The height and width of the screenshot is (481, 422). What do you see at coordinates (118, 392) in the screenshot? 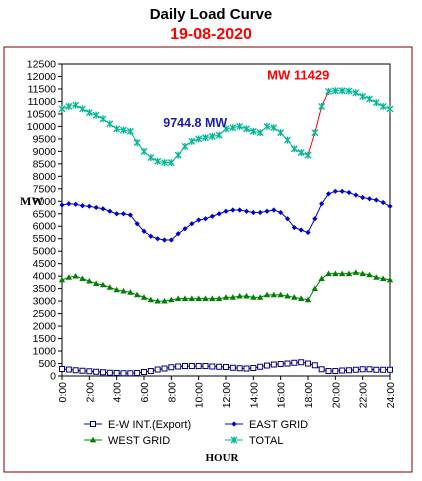
I see `x-tick-label: 4:00` at bounding box center [118, 392].